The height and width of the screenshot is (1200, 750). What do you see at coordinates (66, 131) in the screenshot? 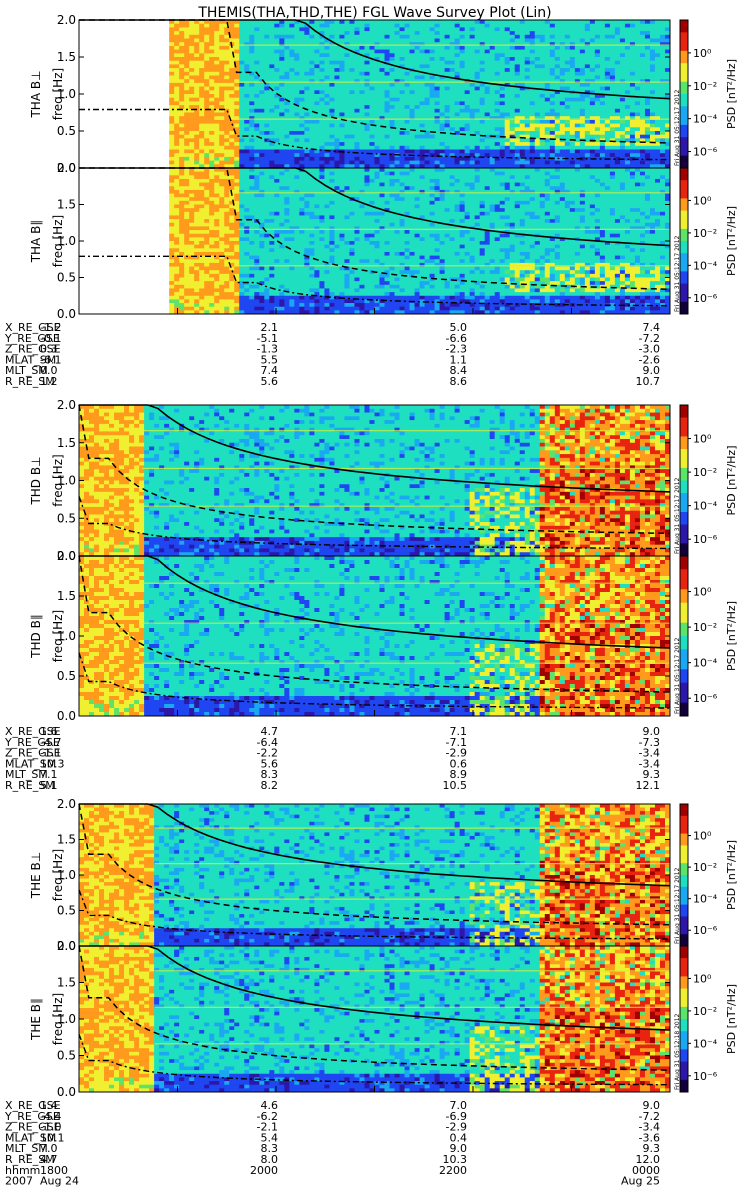
I see `y-tick-label: 0.5` at bounding box center [66, 131].